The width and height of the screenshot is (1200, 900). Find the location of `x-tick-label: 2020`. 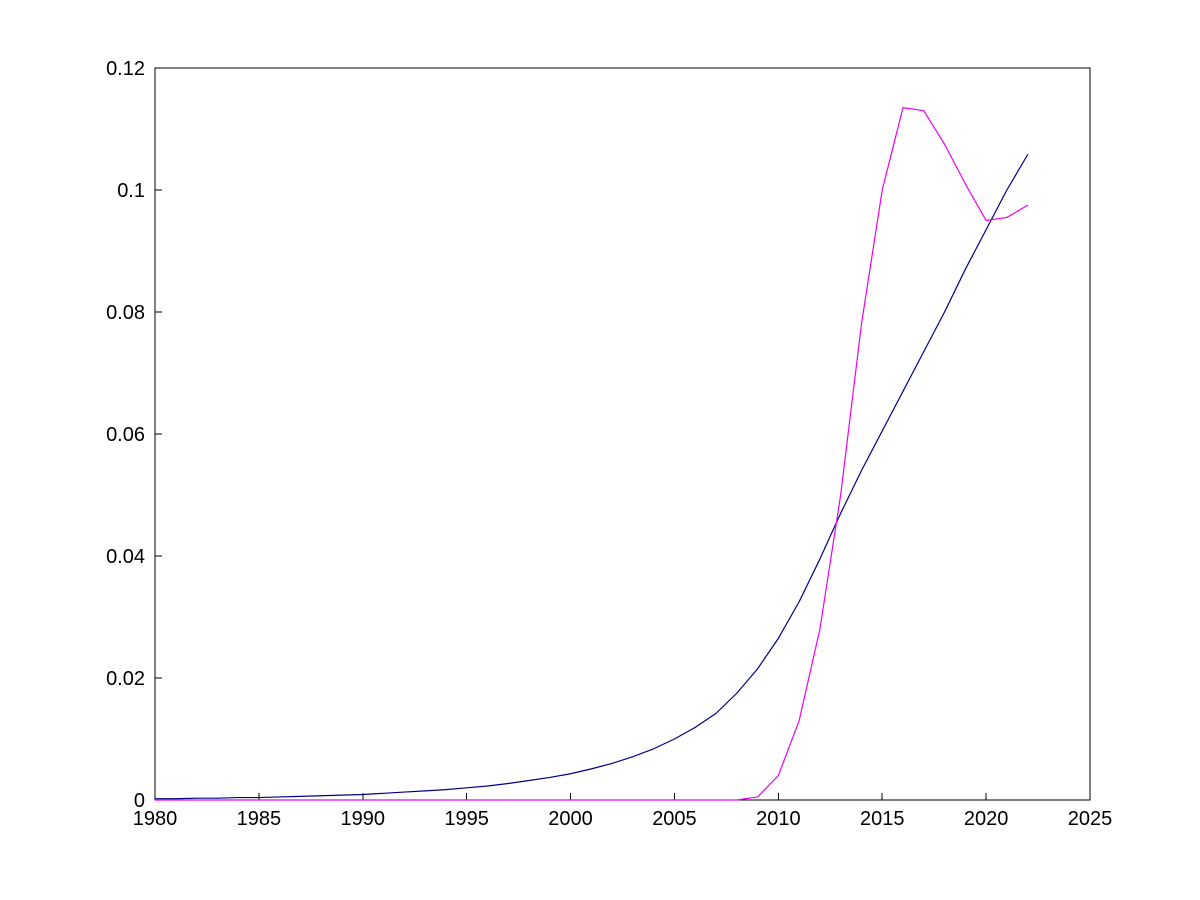

x-tick-label: 2020 is located at coordinates (986, 819).